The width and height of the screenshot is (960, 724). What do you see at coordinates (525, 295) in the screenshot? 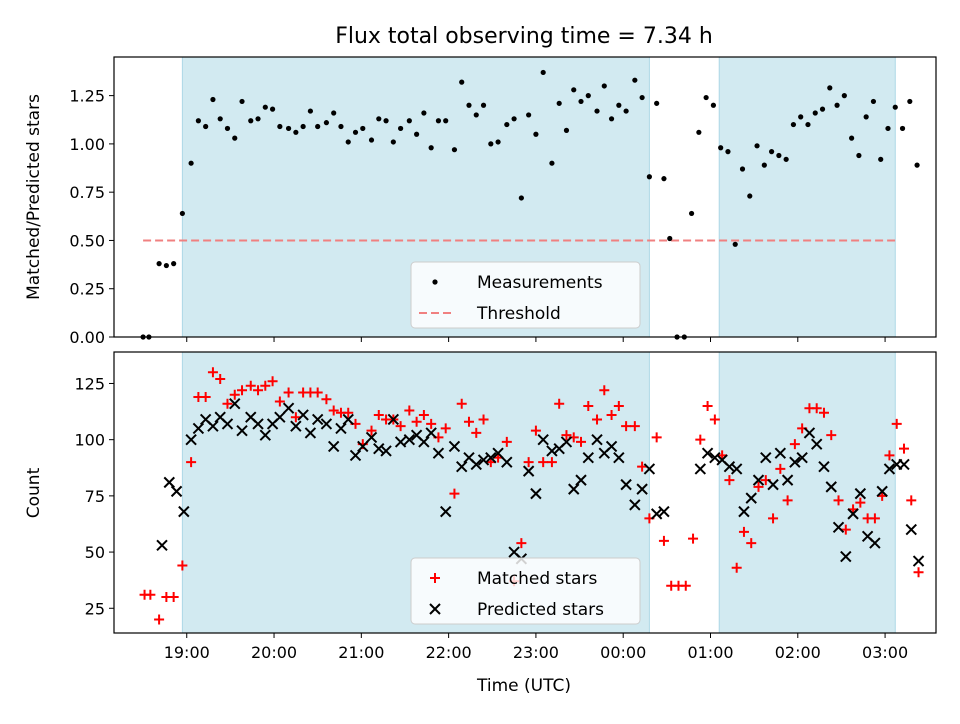
I see `top-legend` at bounding box center [525, 295].